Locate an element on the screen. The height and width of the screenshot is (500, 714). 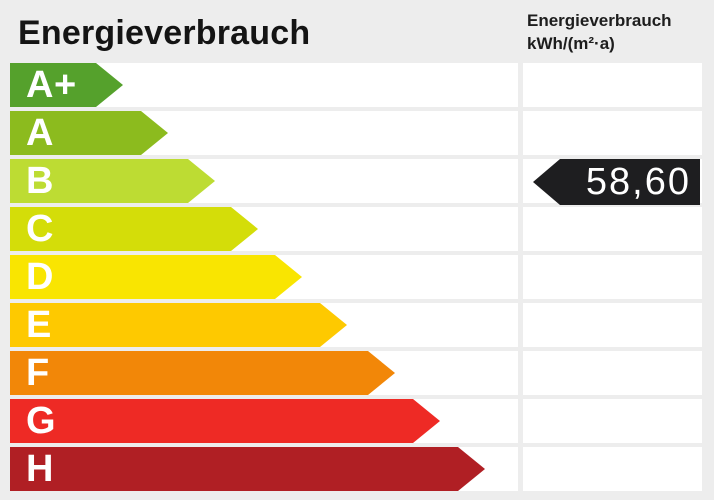
value-row-bg-g is located at coordinates (612, 421).